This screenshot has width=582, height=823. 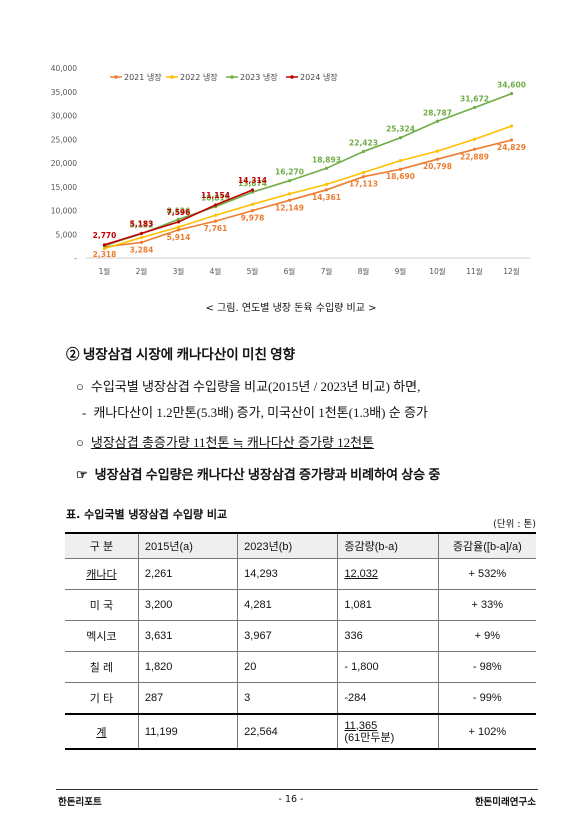 What do you see at coordinates (291, 308) in the screenshot?
I see `figure-caption: < 그림. 연도별 냉장 돈육 수입량 비교 >` at bounding box center [291, 308].